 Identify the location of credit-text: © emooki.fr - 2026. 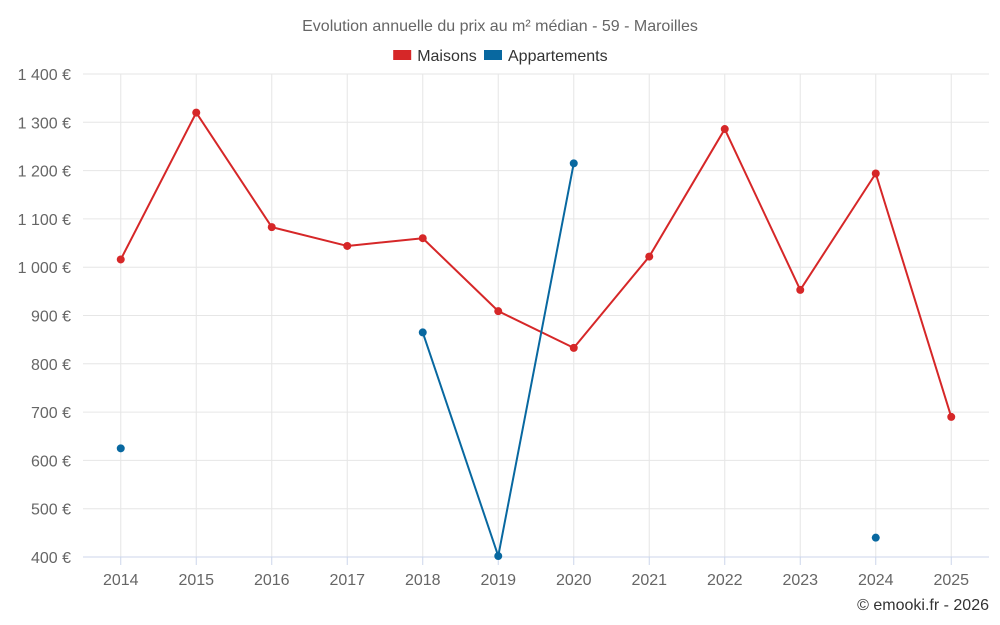
(923, 605).